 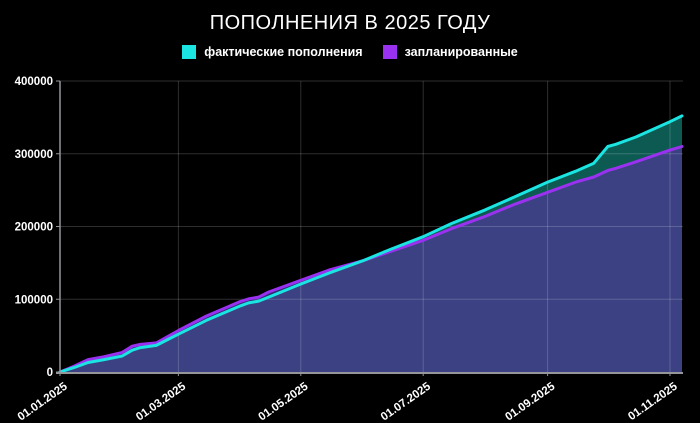 I want to click on x-tick-label-2: 01.05.2025, so click(x=283, y=401).